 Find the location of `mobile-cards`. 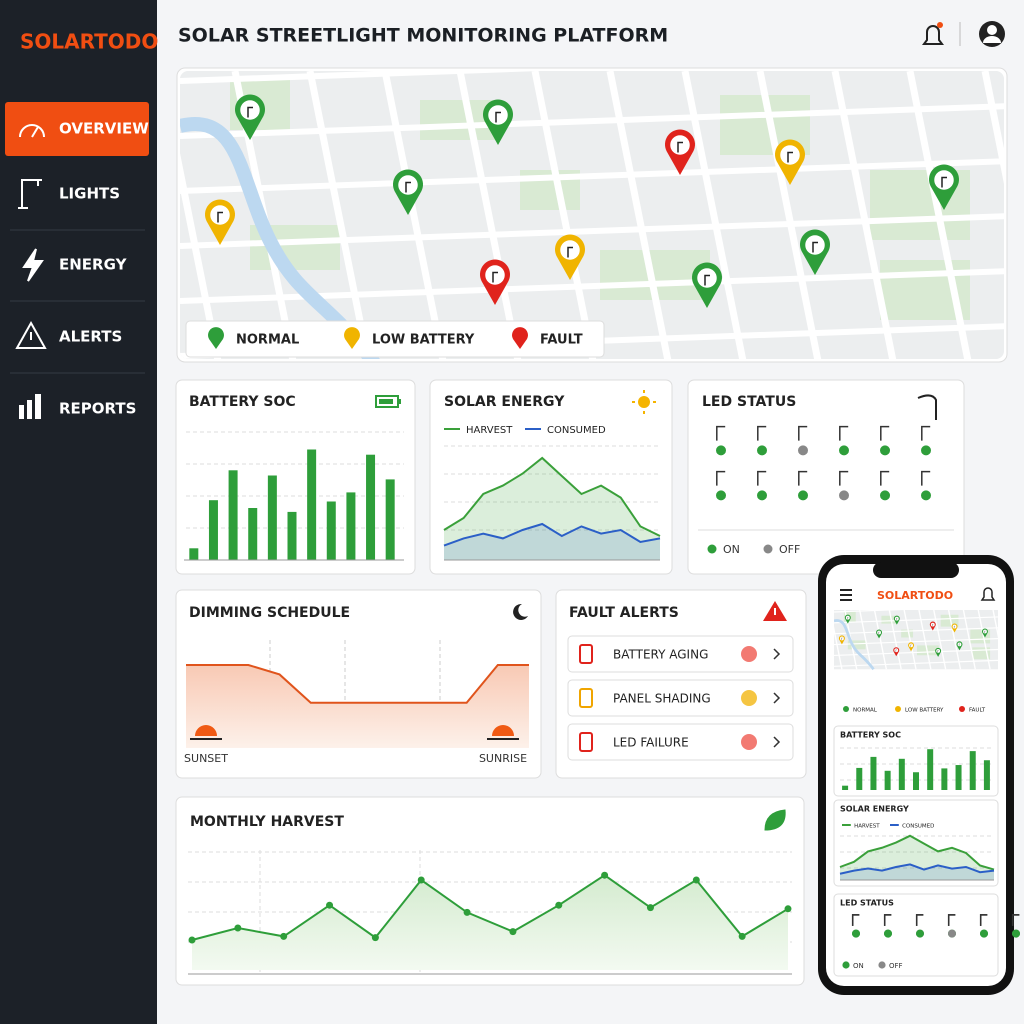

mobile-cards is located at coordinates (916, 851).